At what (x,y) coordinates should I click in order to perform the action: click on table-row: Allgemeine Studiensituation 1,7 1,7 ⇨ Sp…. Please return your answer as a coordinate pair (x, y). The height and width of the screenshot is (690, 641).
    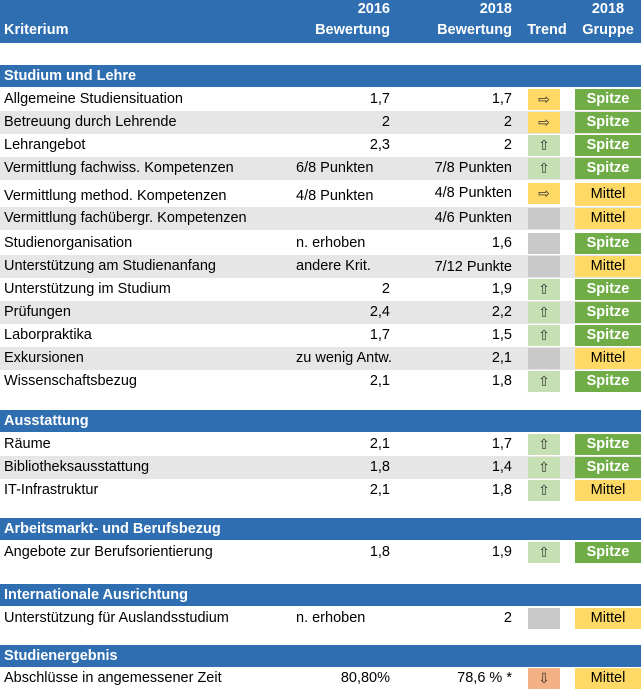
    Looking at the image, I should click on (320, 99).